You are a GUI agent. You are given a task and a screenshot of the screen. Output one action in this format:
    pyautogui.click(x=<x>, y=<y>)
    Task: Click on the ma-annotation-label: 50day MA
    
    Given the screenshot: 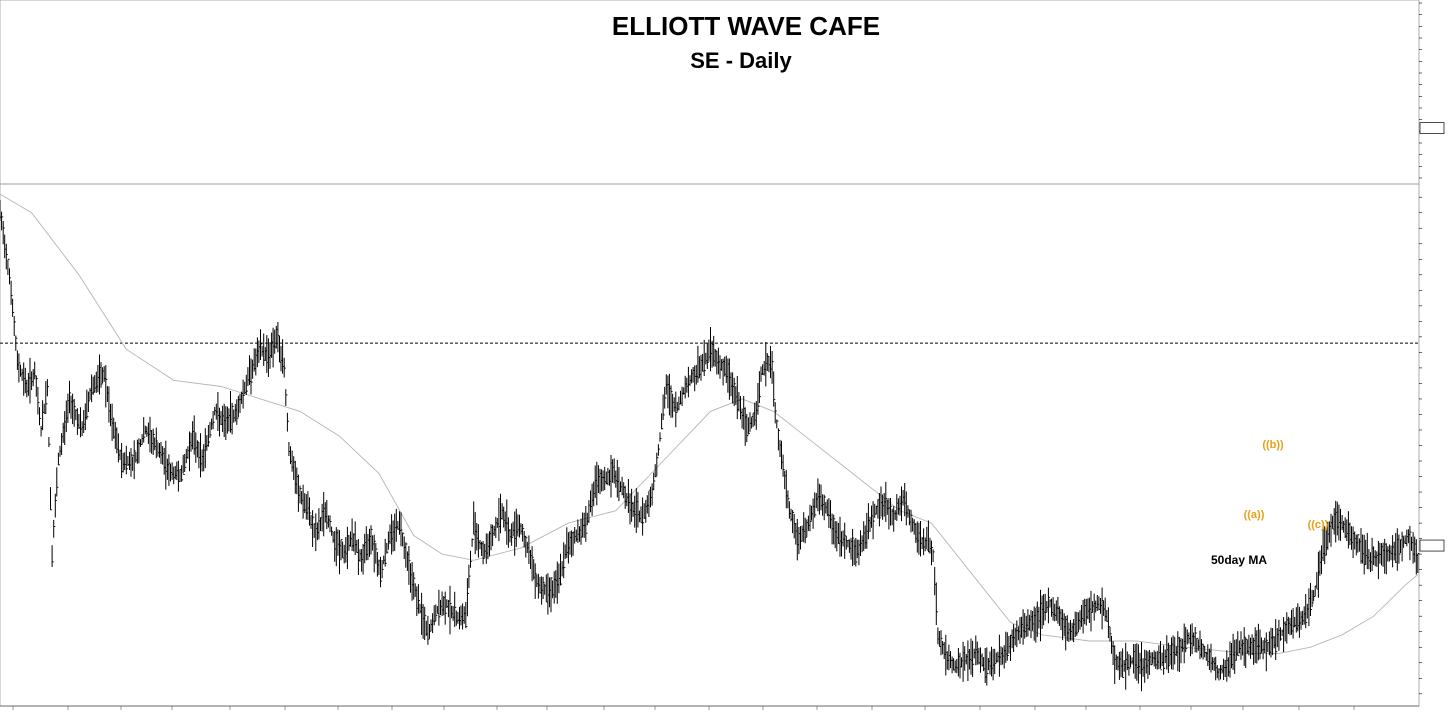 What is the action you would take?
    pyautogui.click(x=1239, y=560)
    